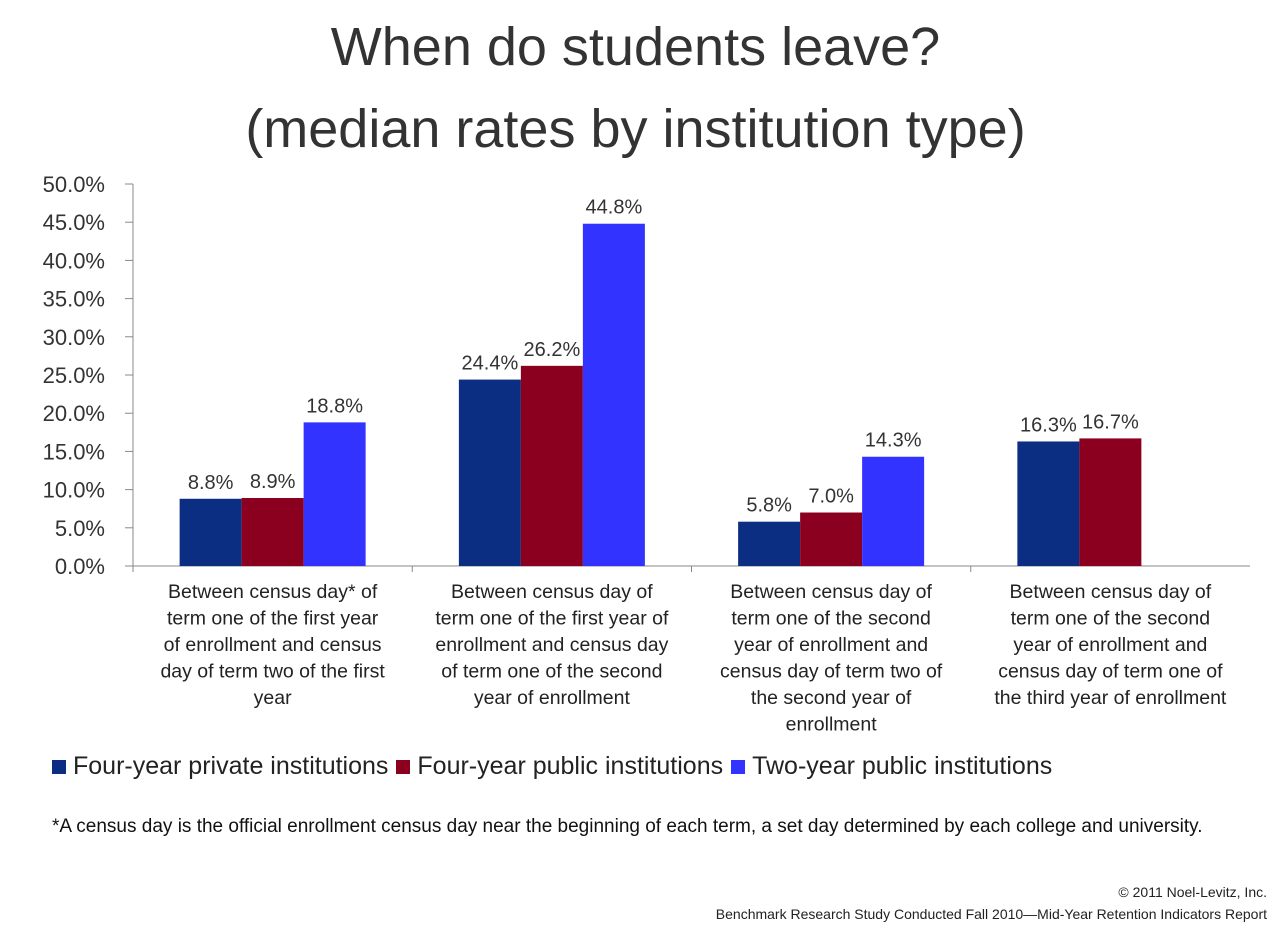 The image size is (1271, 930). I want to click on x-category-label: year of enrollment, so click(552, 698).